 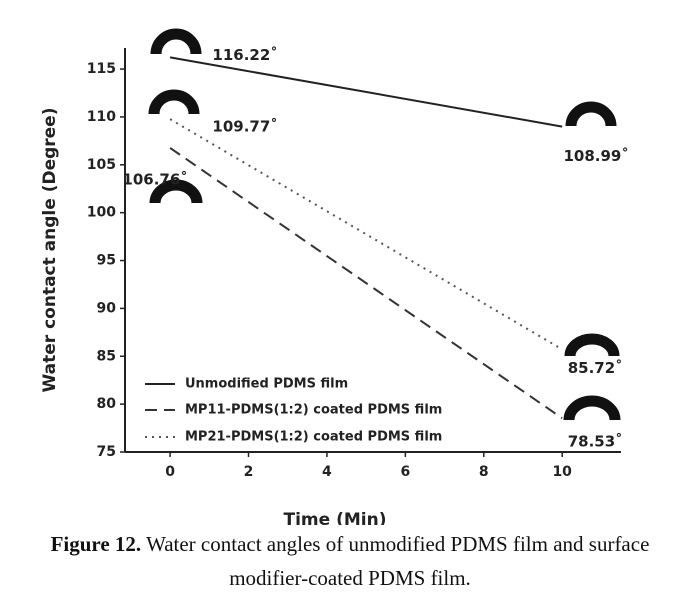 I want to click on data-label: 85.72˚, so click(x=595, y=368).